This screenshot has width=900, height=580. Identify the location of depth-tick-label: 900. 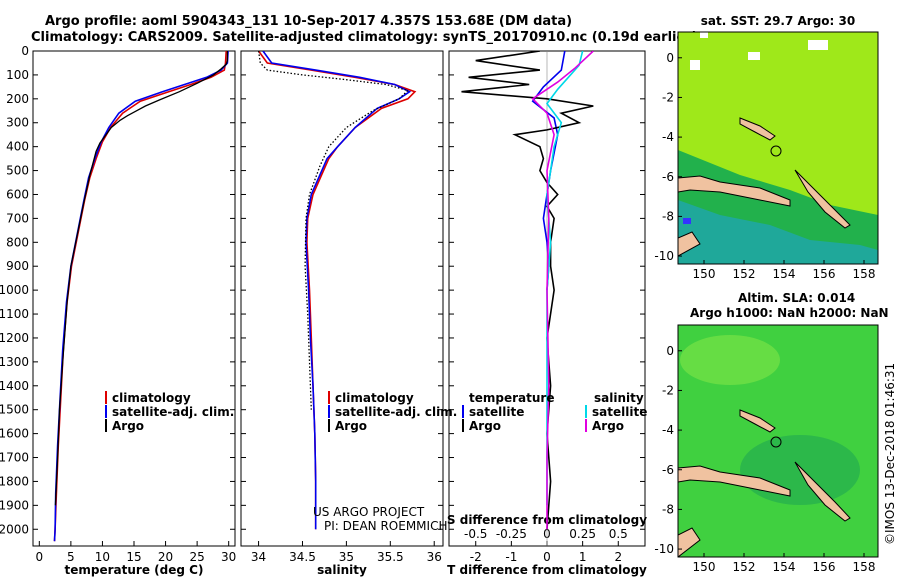
(17, 266).